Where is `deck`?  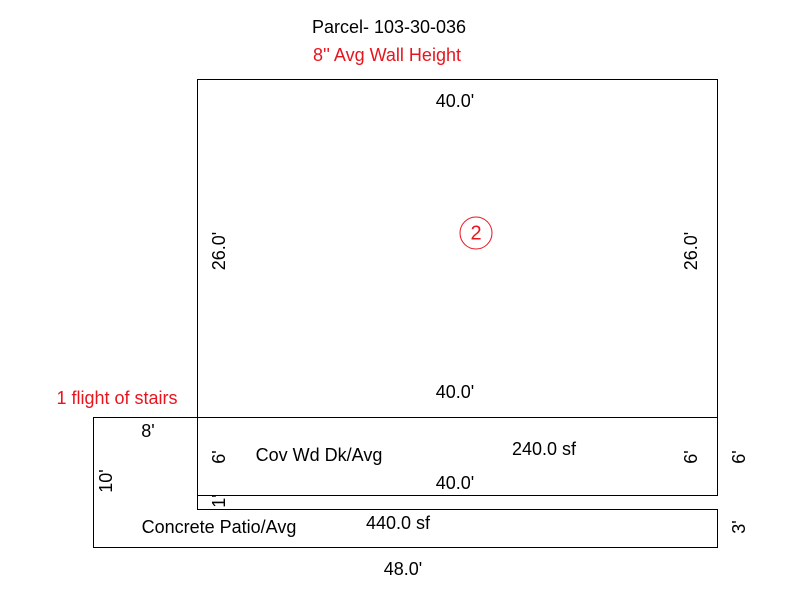
deck is located at coordinates (457, 456).